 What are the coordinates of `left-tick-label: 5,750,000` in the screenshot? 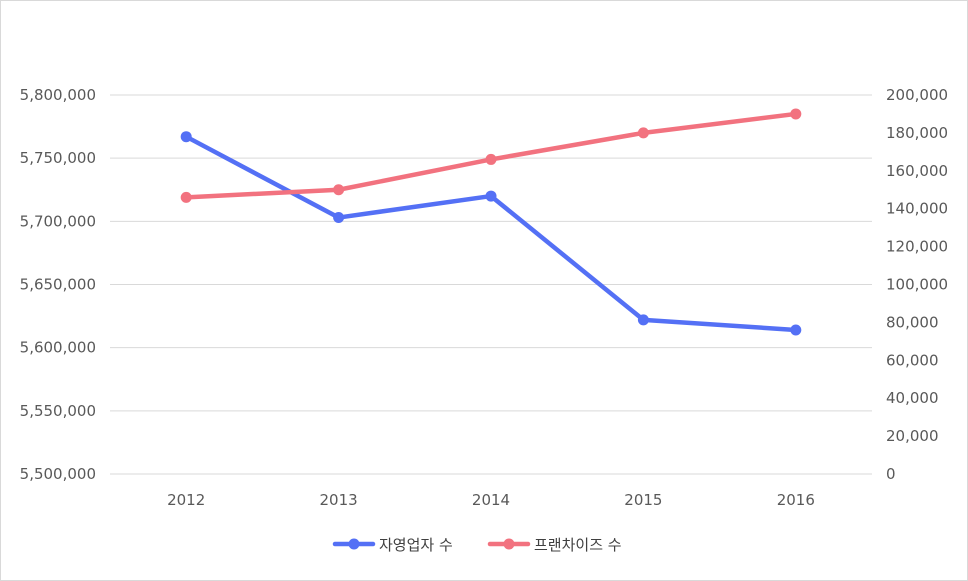 It's located at (58, 158).